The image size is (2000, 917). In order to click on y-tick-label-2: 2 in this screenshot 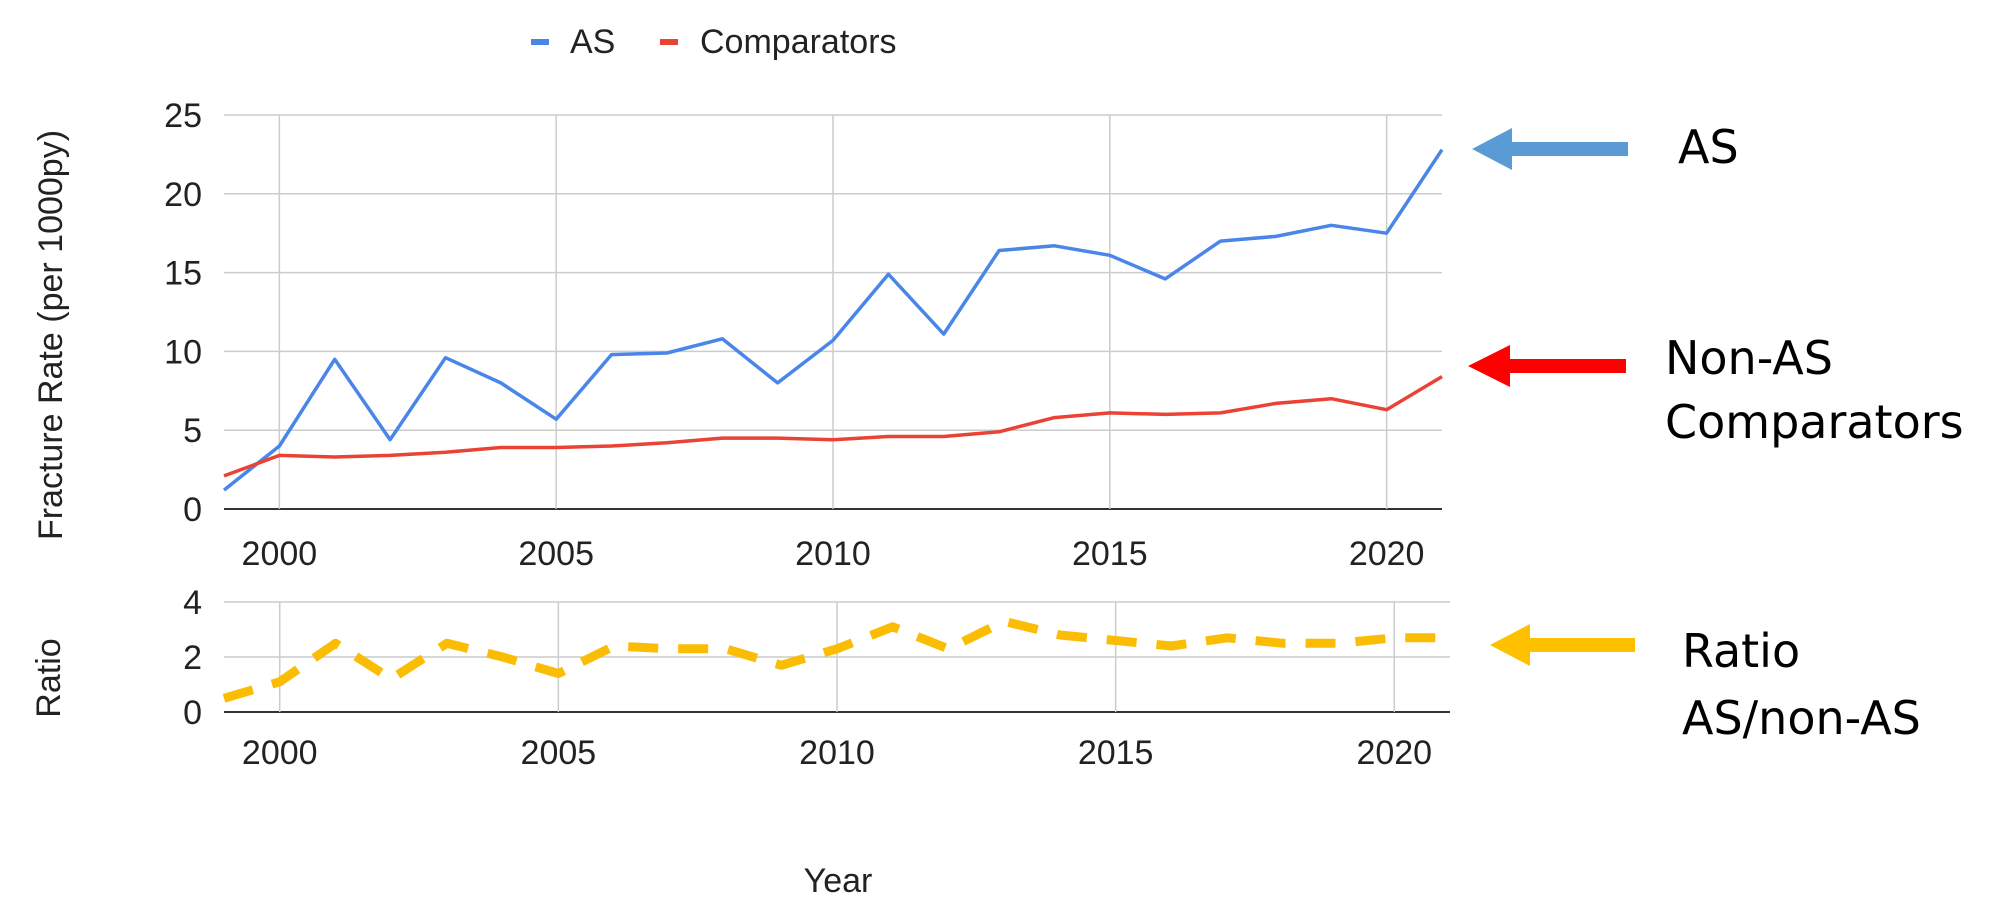, I will do `click(192, 658)`.